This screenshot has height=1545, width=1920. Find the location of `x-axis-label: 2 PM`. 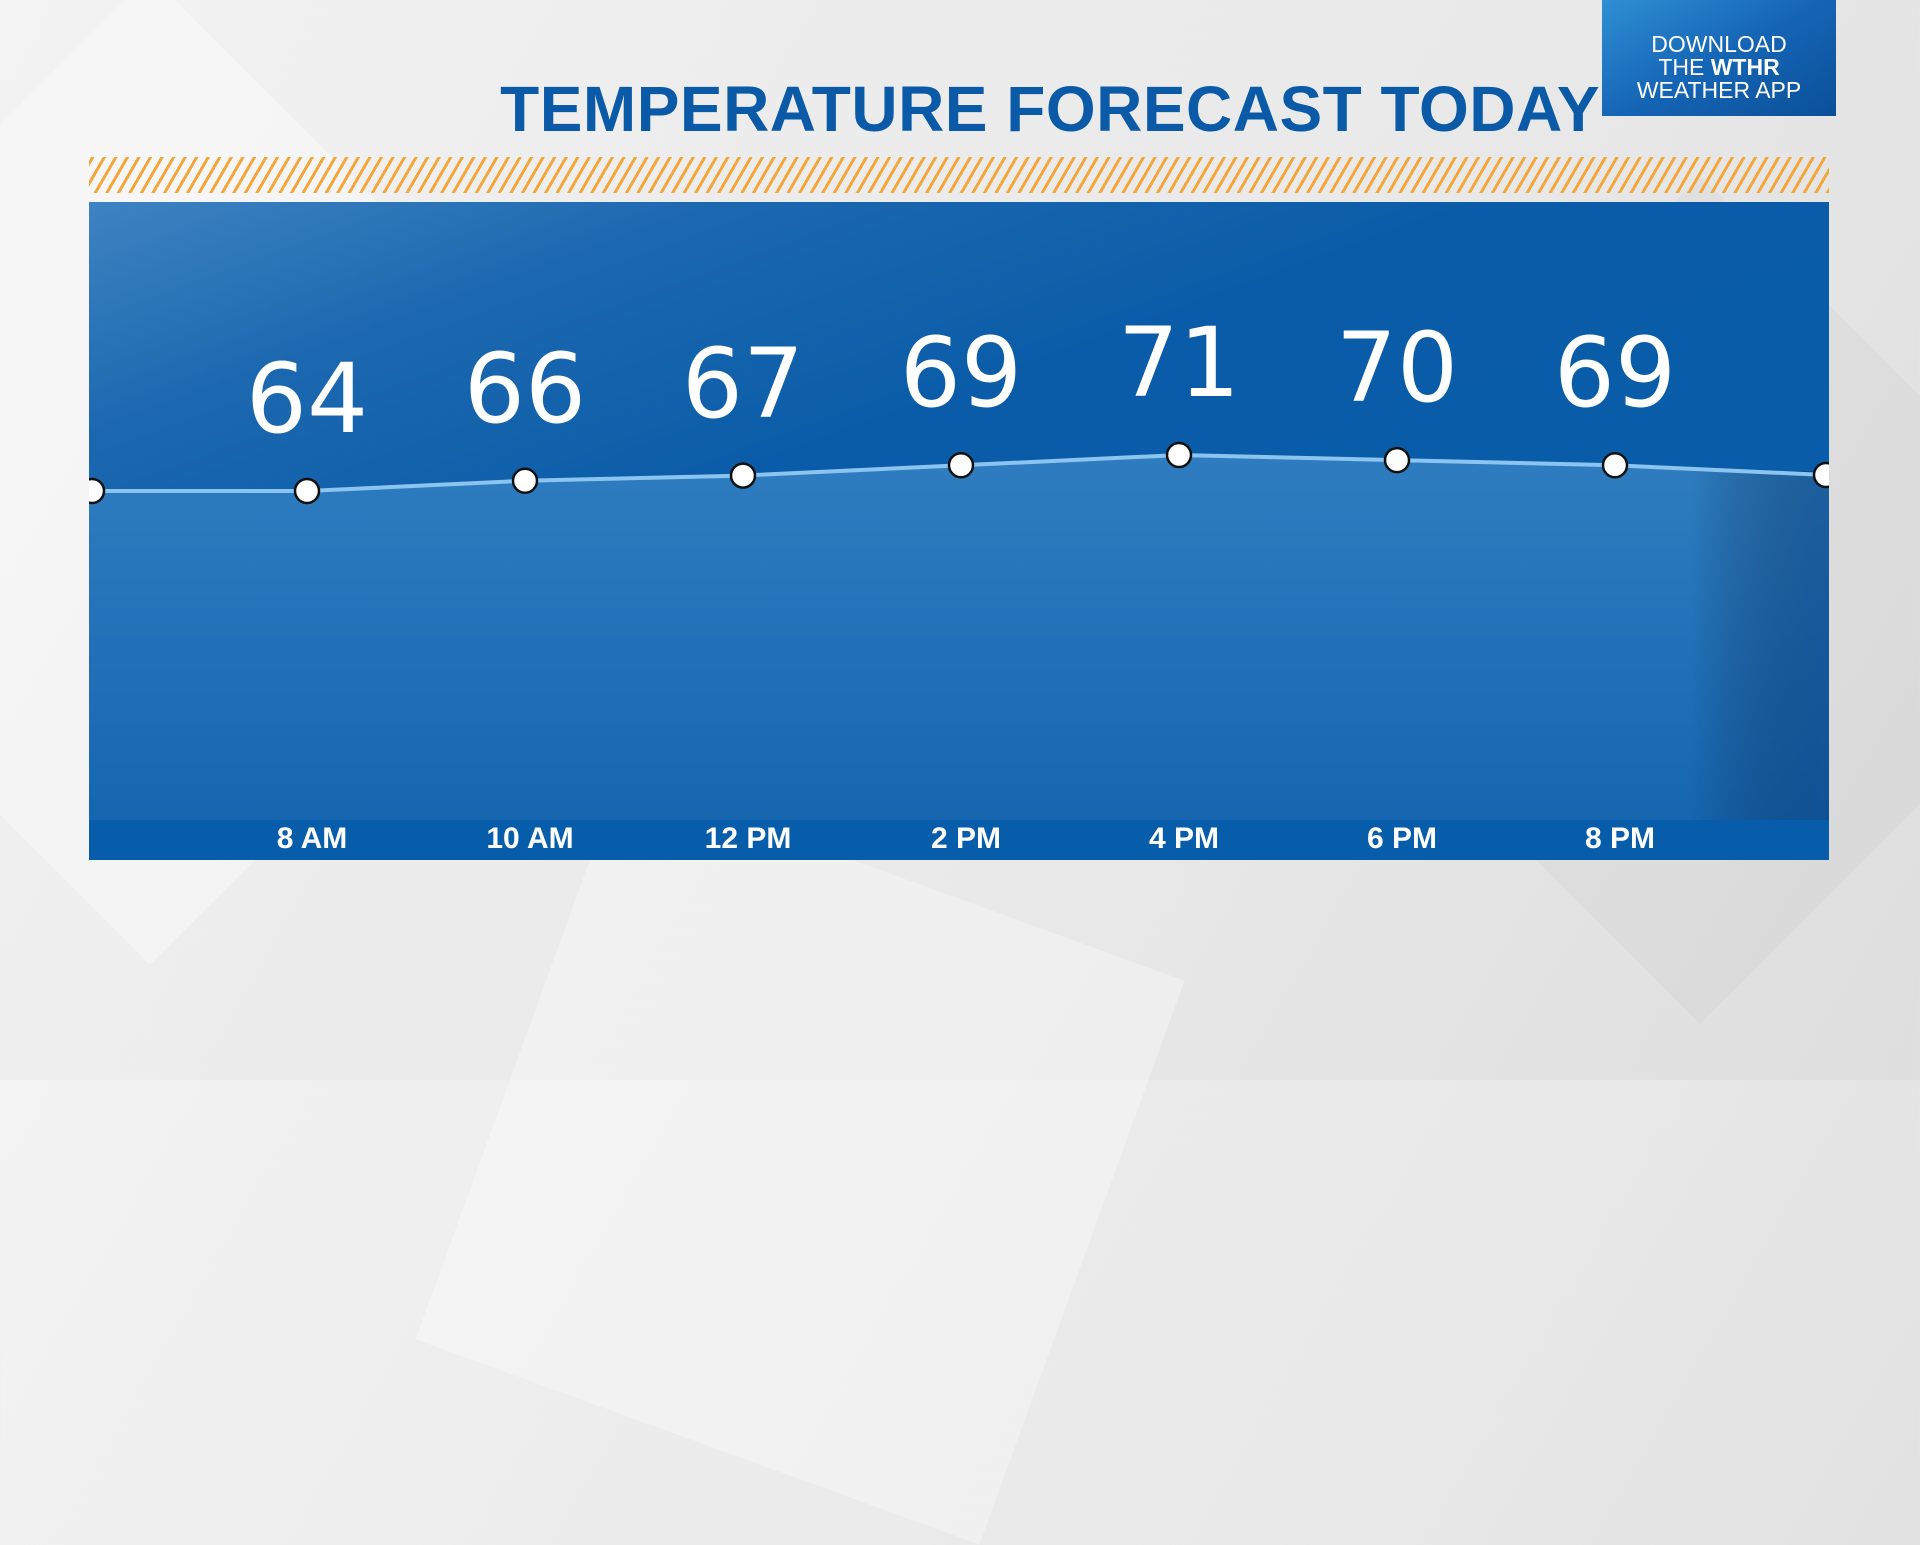

x-axis-label: 2 PM is located at coordinates (966, 838).